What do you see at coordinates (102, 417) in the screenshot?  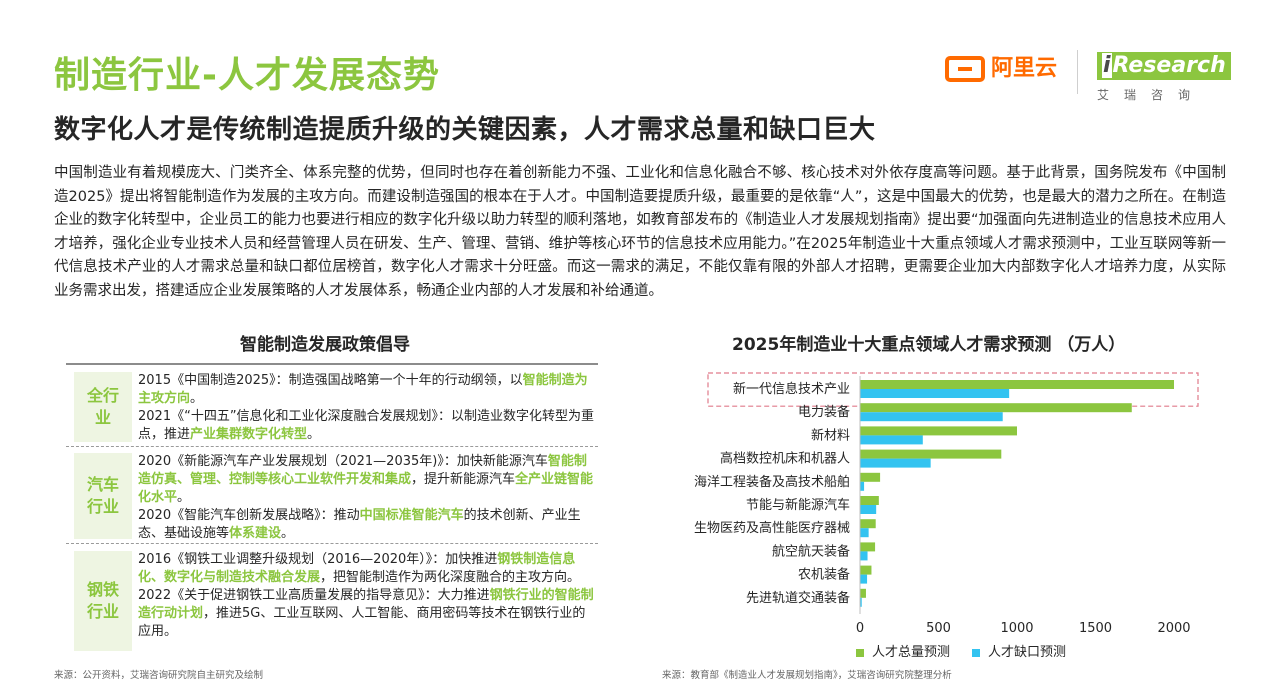 I see `policy-group-label-line: 业` at bounding box center [102, 417].